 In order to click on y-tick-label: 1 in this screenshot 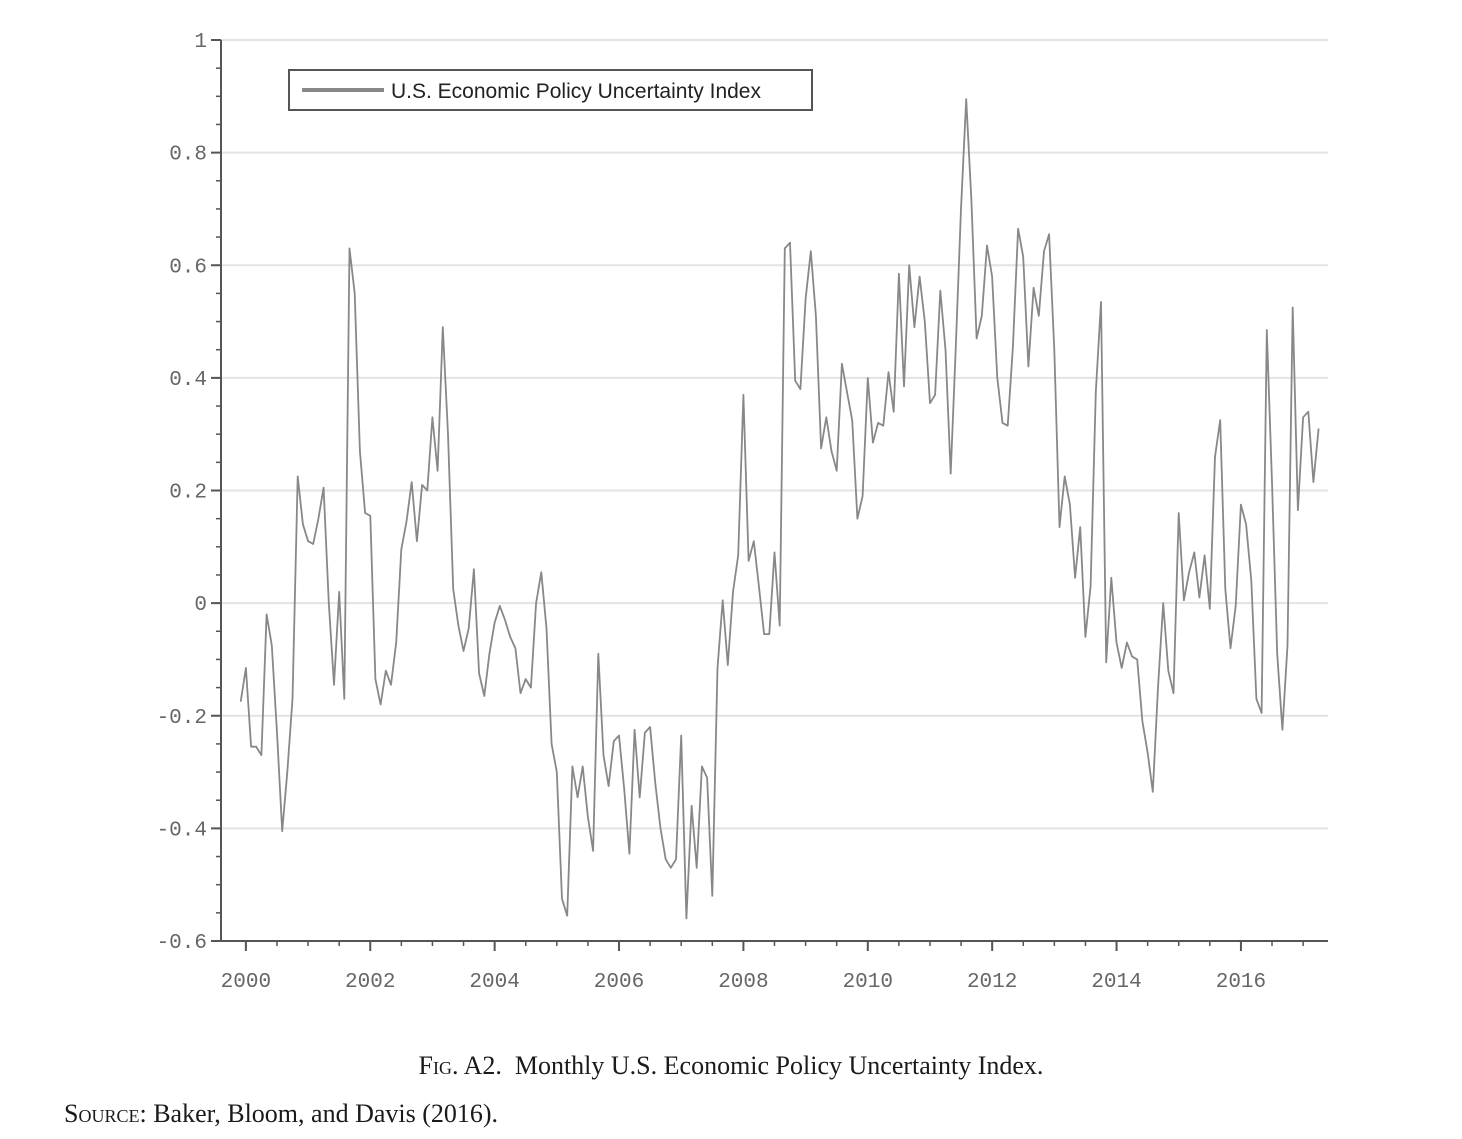, I will do `click(200, 42)`.